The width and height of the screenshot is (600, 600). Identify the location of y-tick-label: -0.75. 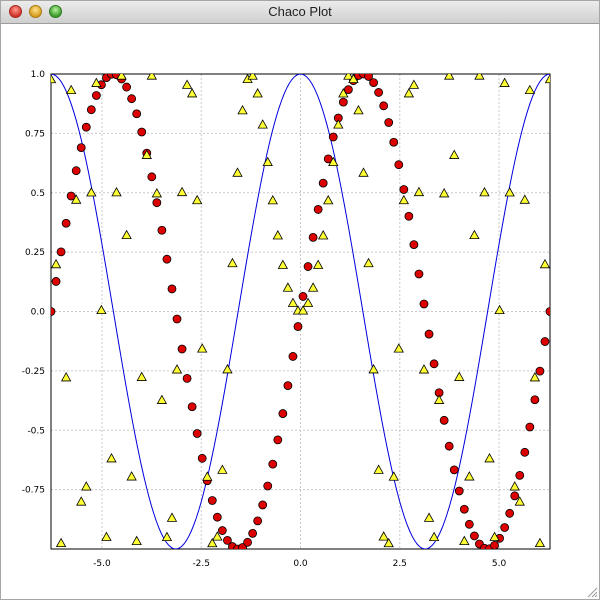
(33, 491).